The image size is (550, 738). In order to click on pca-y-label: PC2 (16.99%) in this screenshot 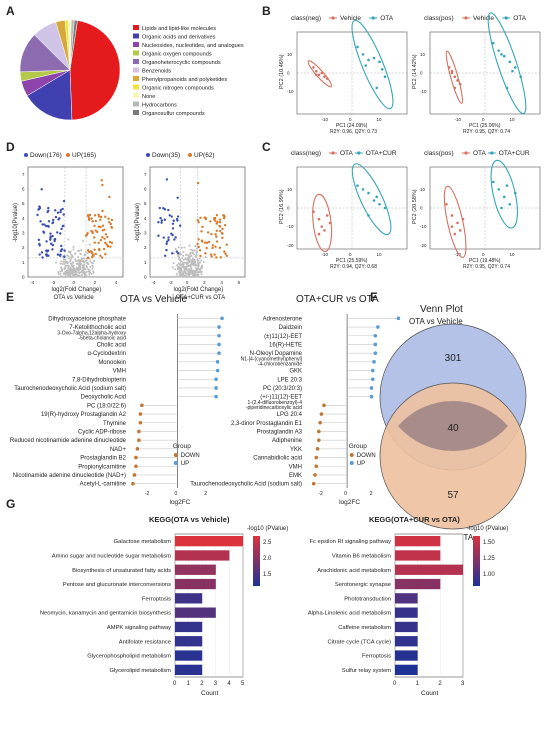, I will do `click(282, 206)`.